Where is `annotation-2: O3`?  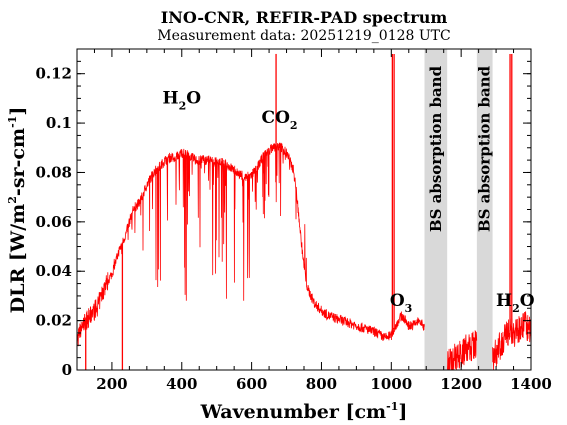 annotation-2: O3 is located at coordinates (401, 303).